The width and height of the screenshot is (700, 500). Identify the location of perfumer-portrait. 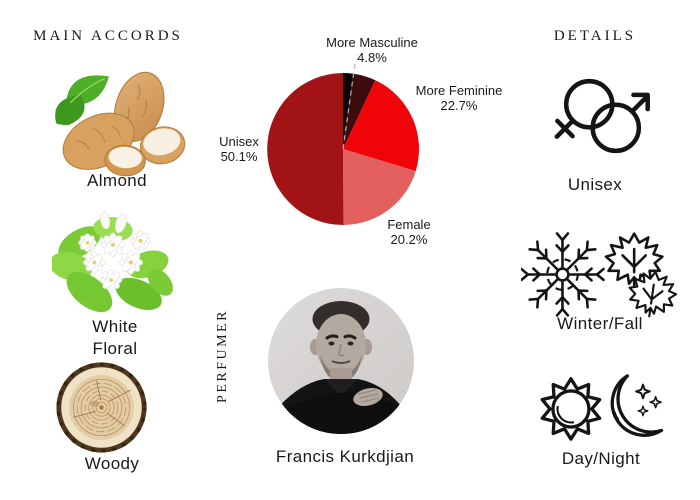
(341, 361).